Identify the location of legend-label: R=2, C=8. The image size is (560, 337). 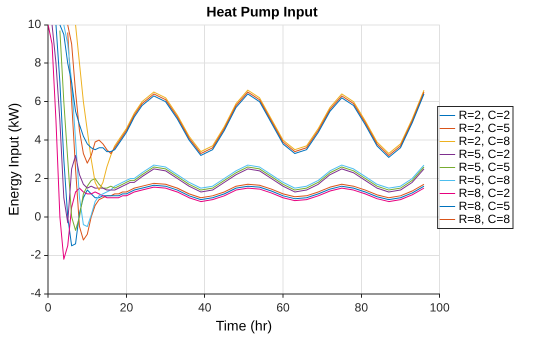
(484, 141).